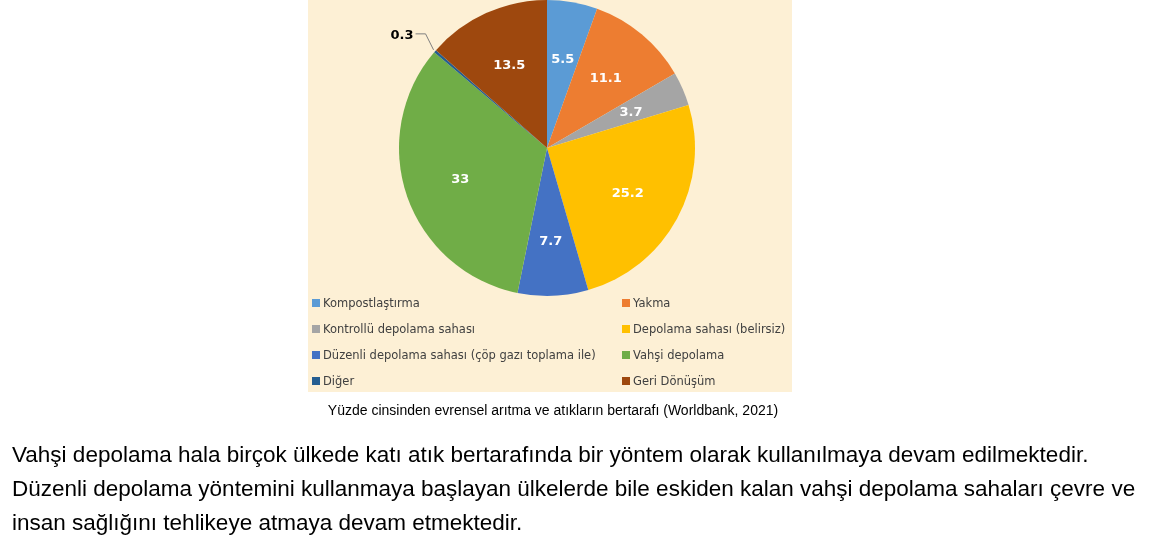 Image resolution: width=1156 pixels, height=547 pixels. Describe the element at coordinates (339, 381) in the screenshot. I see `legend-label: Diğer` at that location.